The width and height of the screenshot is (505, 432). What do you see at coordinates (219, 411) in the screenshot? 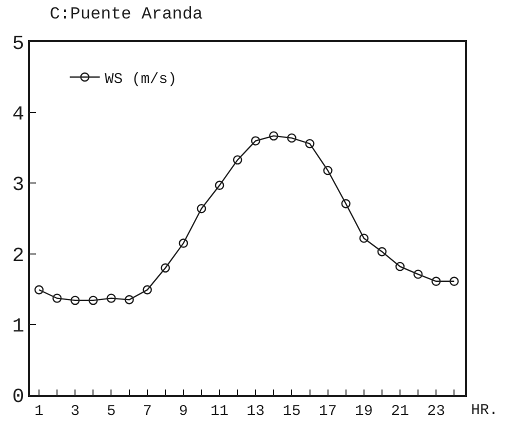
I see `x-tick-label: 11` at bounding box center [219, 411].